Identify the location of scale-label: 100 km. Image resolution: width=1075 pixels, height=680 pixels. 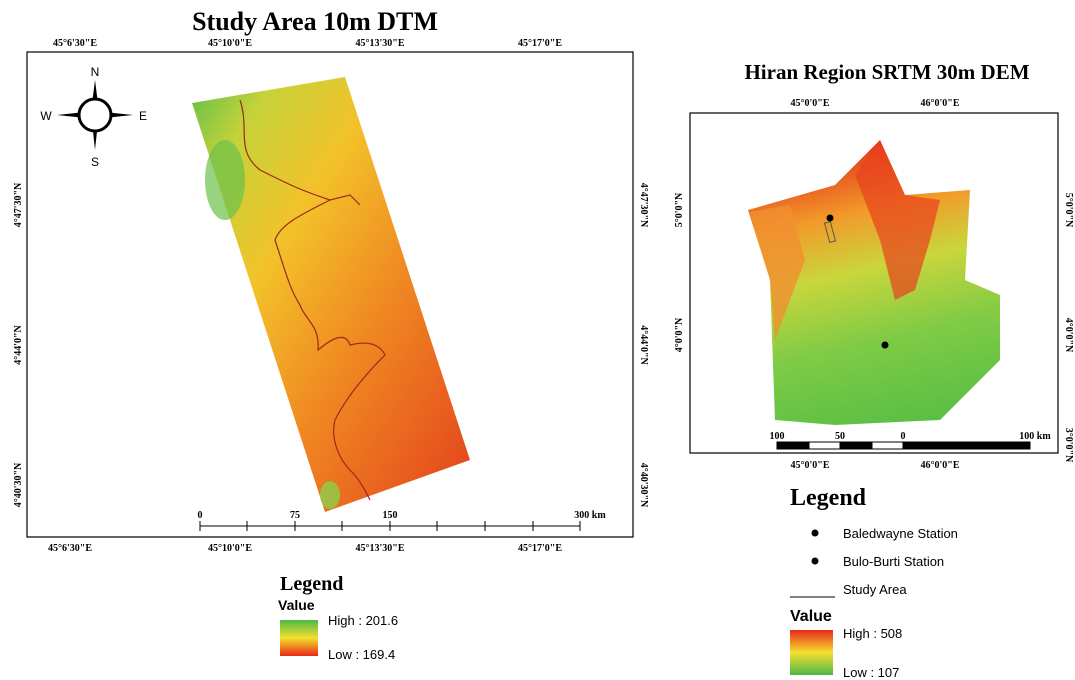
(1035, 436).